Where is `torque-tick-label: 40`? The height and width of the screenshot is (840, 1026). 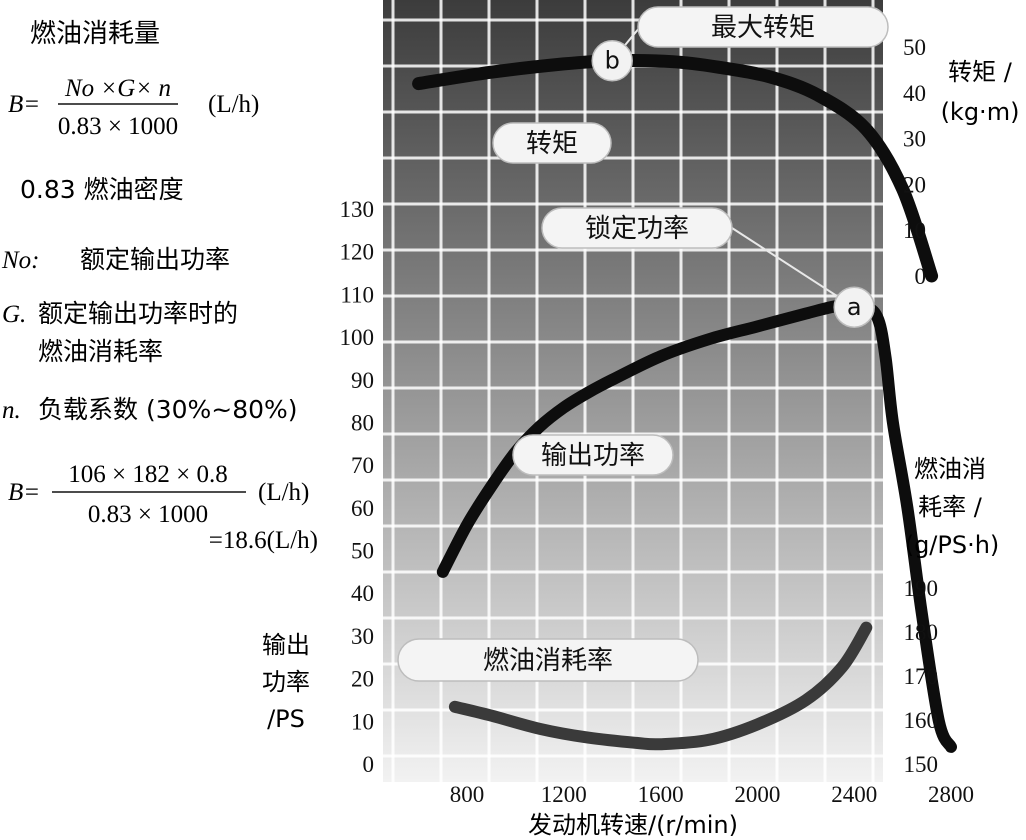 torque-tick-label: 40 is located at coordinates (914, 93).